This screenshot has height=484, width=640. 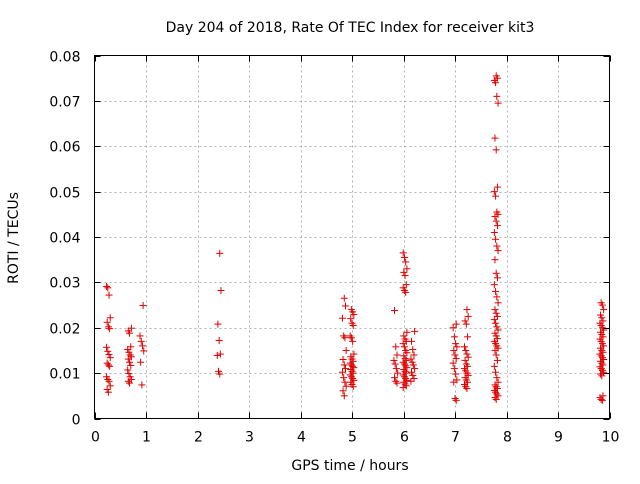 I want to click on y-tick-label: 0, so click(x=76, y=421).